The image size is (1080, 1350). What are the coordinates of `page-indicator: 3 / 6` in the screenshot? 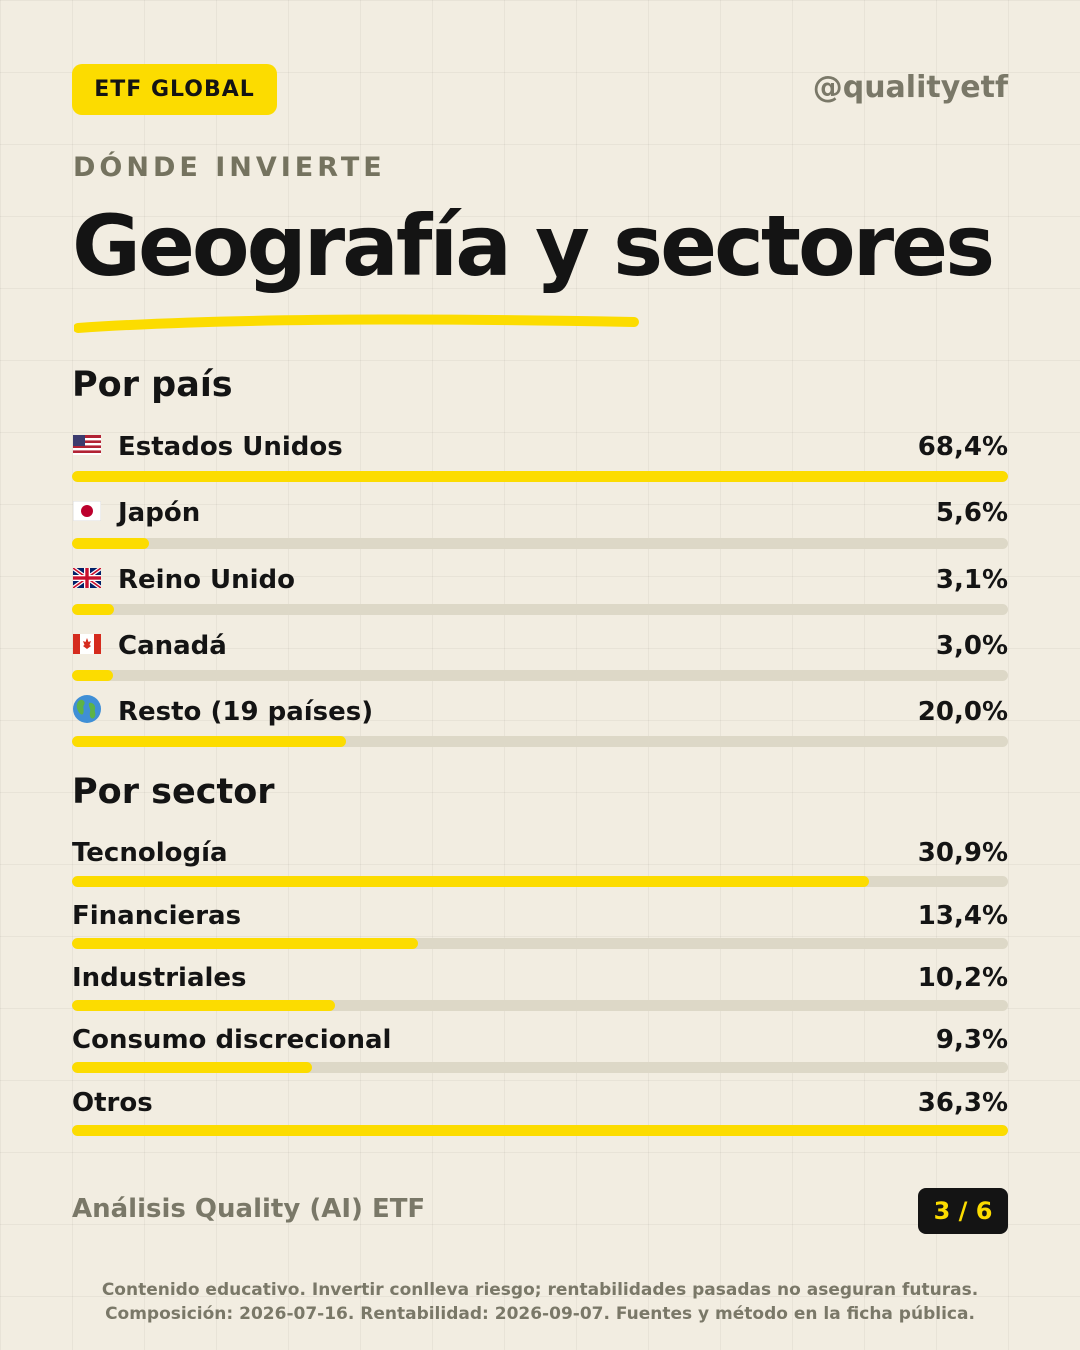 It's located at (963, 1211).